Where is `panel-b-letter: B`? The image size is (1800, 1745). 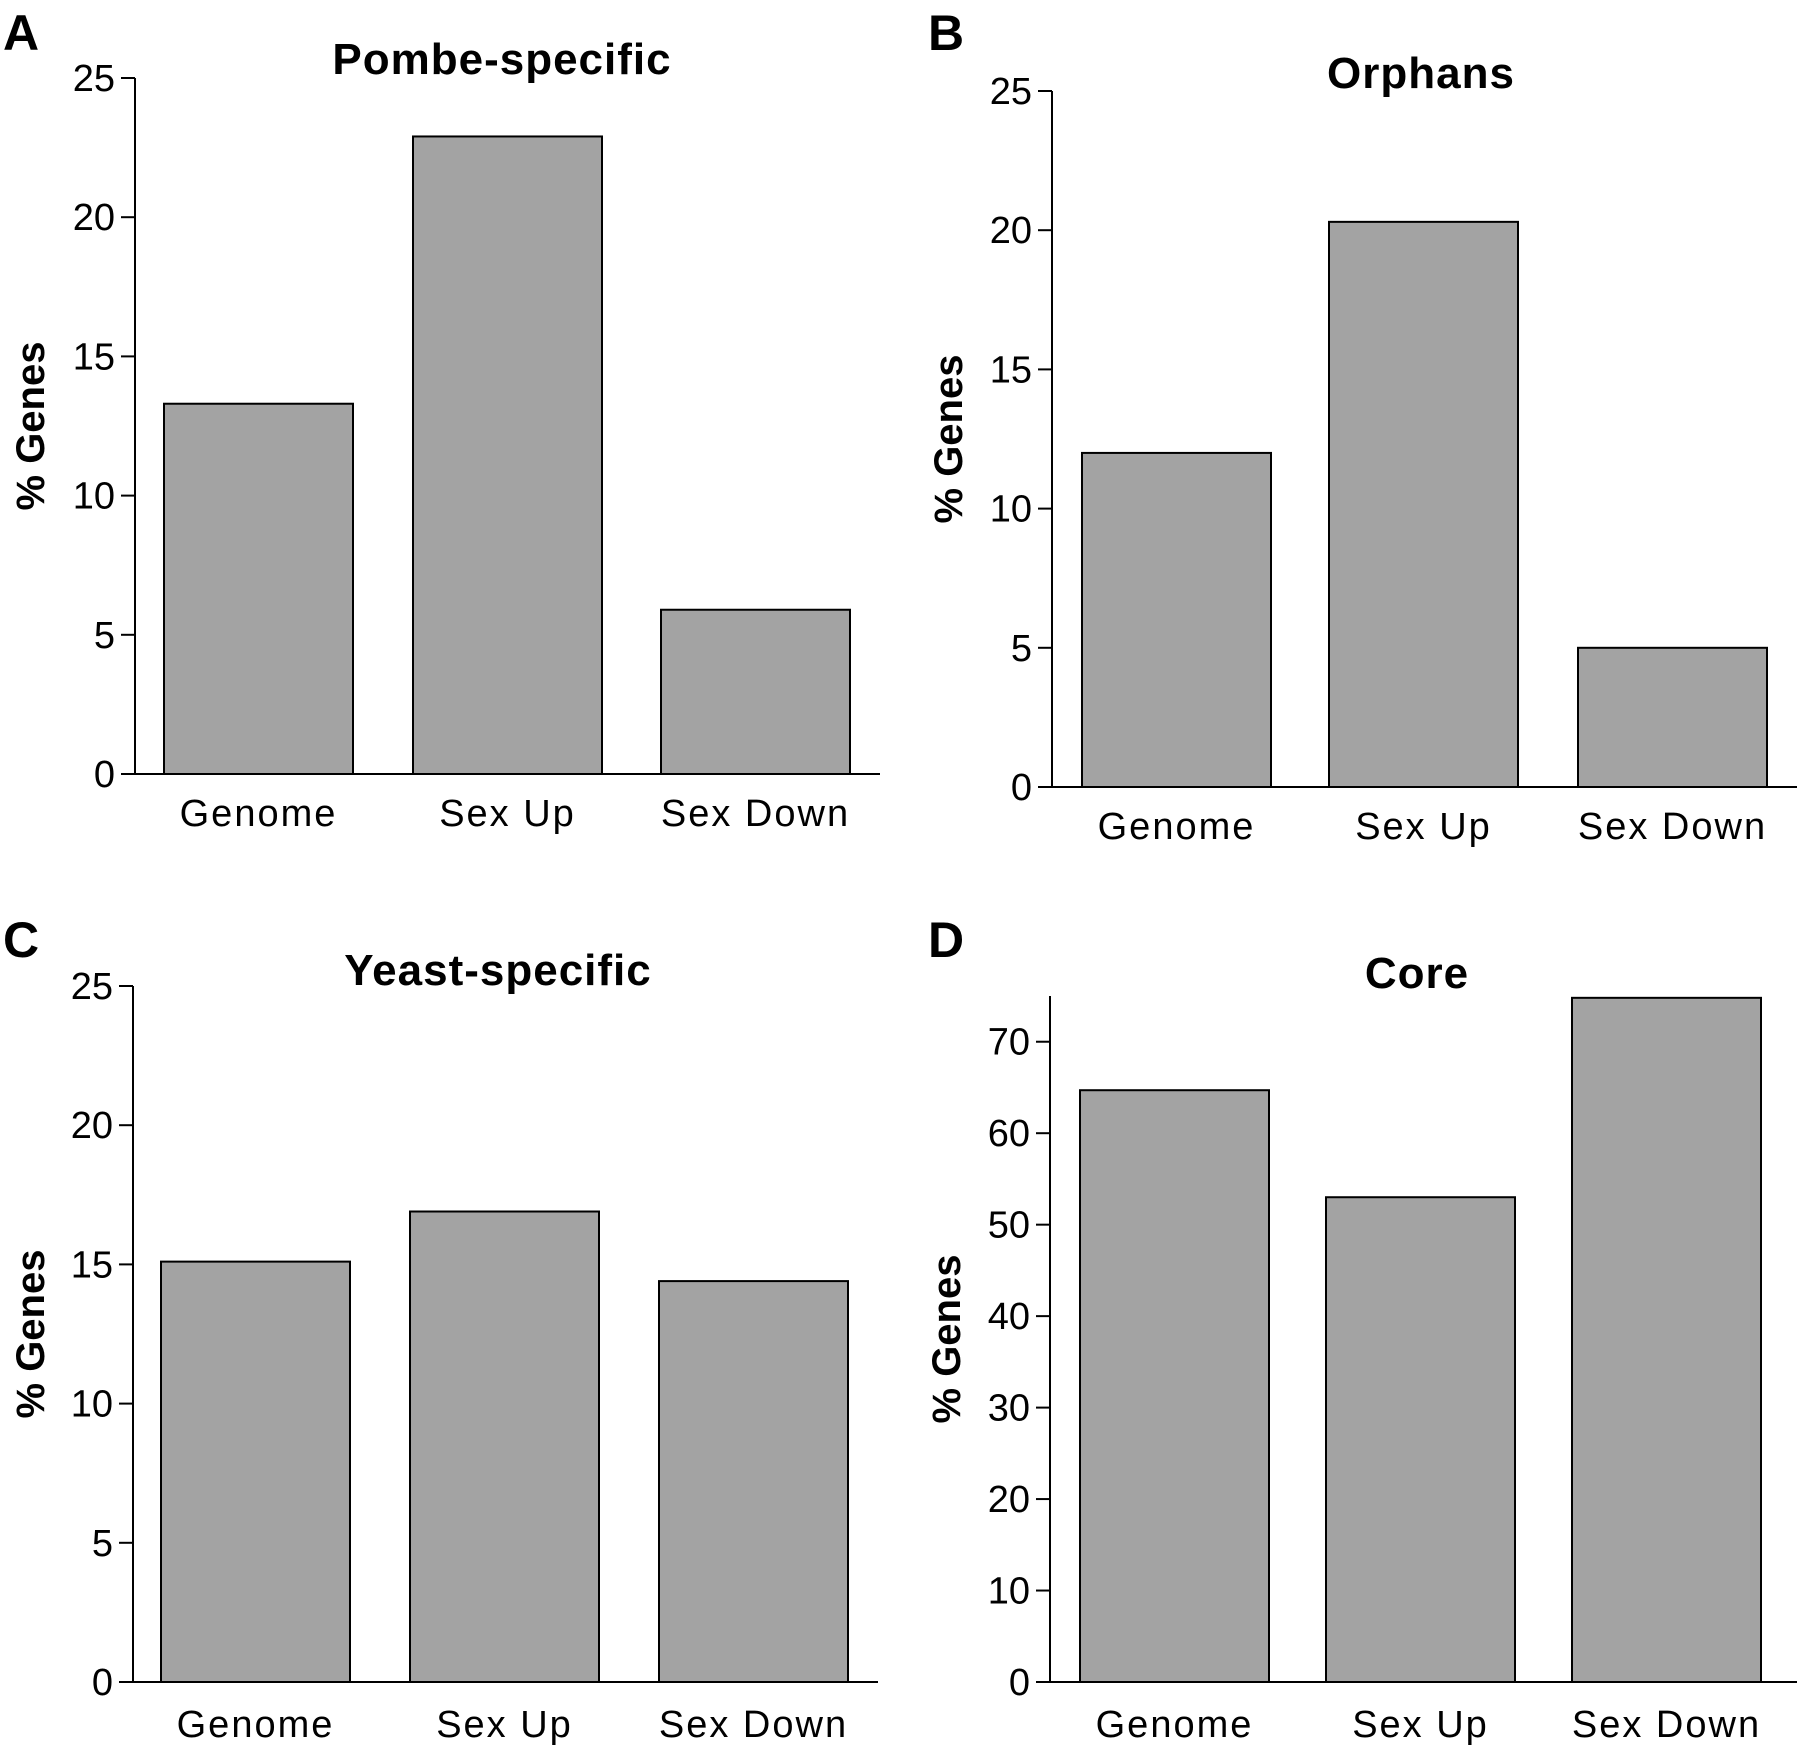
panel-b-letter: B is located at coordinates (946, 33).